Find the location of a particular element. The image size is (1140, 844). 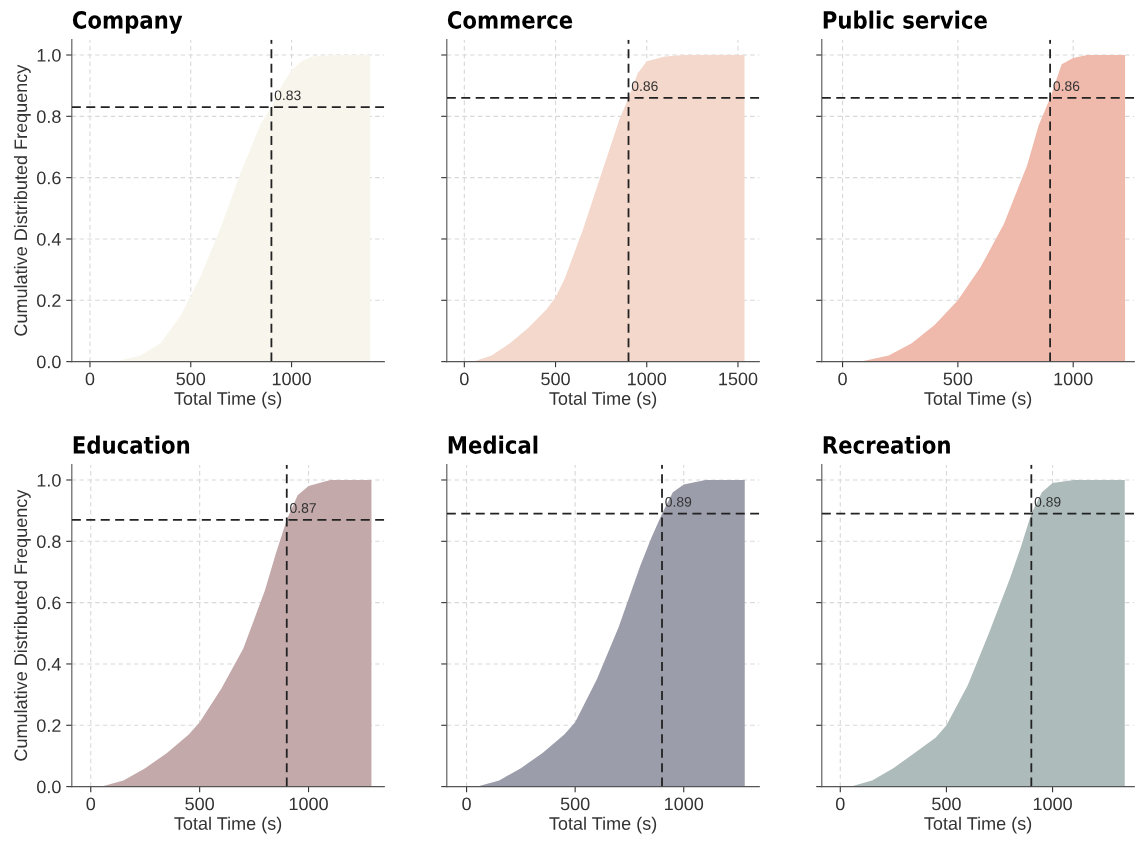

ref-line-label: 0.87 is located at coordinates (303, 508).